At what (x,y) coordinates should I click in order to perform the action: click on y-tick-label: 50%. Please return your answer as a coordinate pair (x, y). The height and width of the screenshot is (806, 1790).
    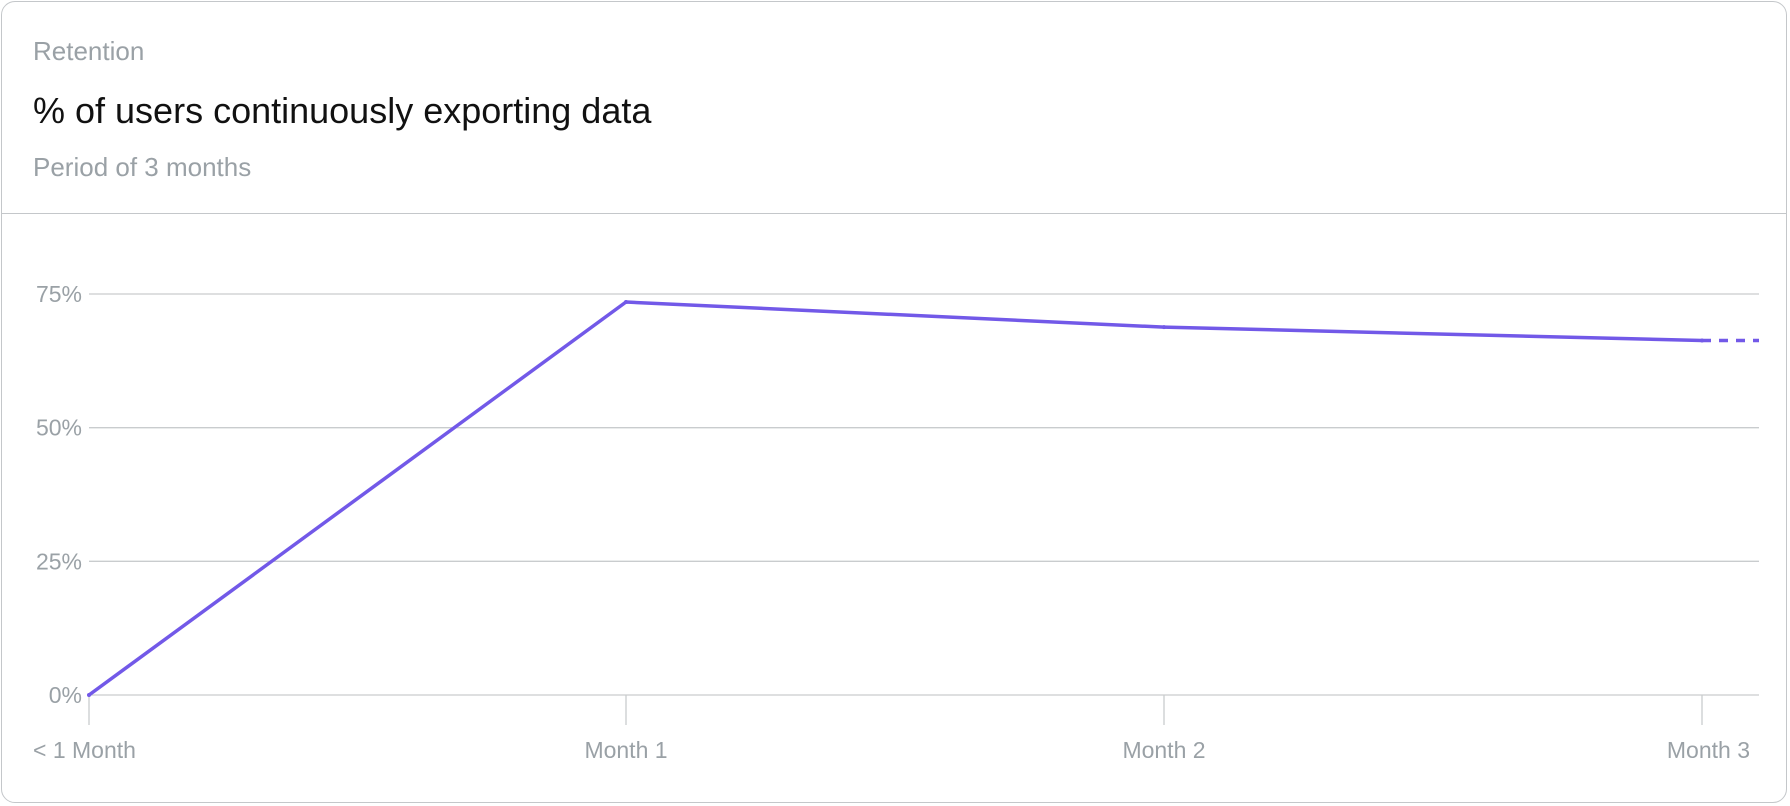
    Looking at the image, I should click on (59, 428).